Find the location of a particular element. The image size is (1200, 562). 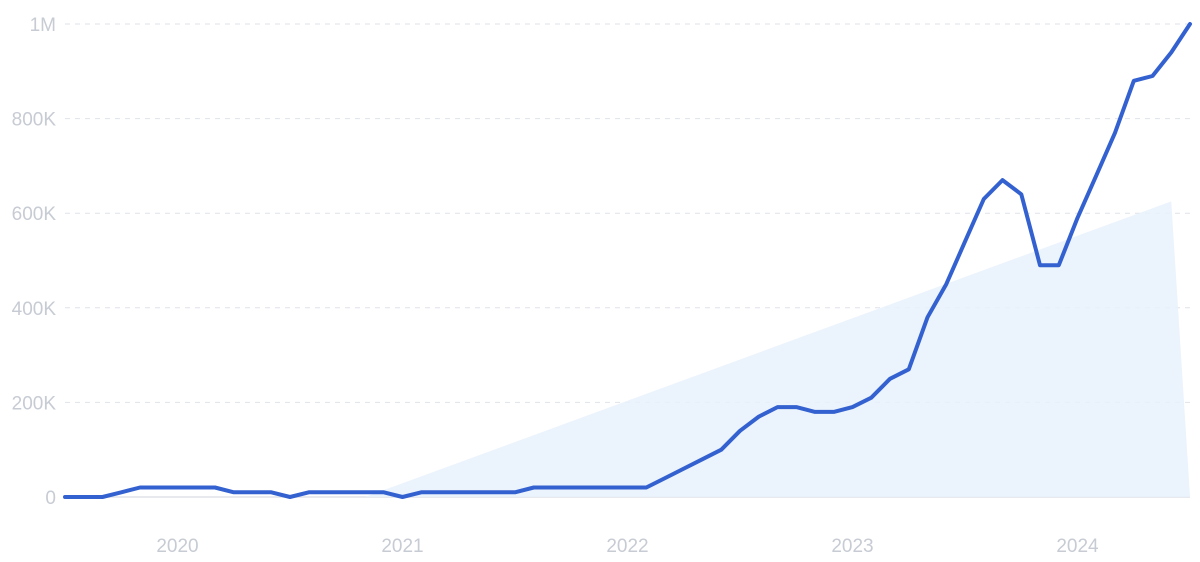

y-tick-label: 200K is located at coordinates (34, 403).